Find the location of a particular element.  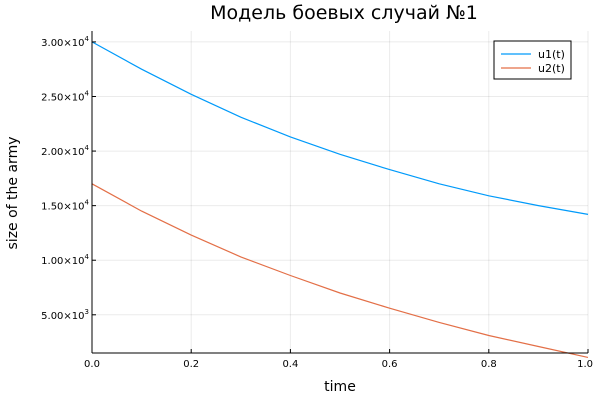

x-tick-label: 0.2 is located at coordinates (191, 364).